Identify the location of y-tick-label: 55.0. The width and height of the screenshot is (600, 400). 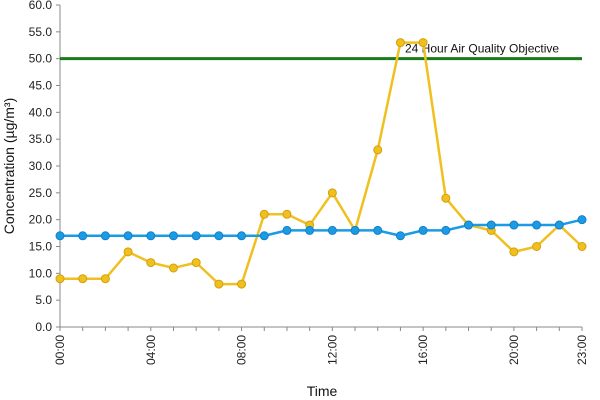
(41, 32).